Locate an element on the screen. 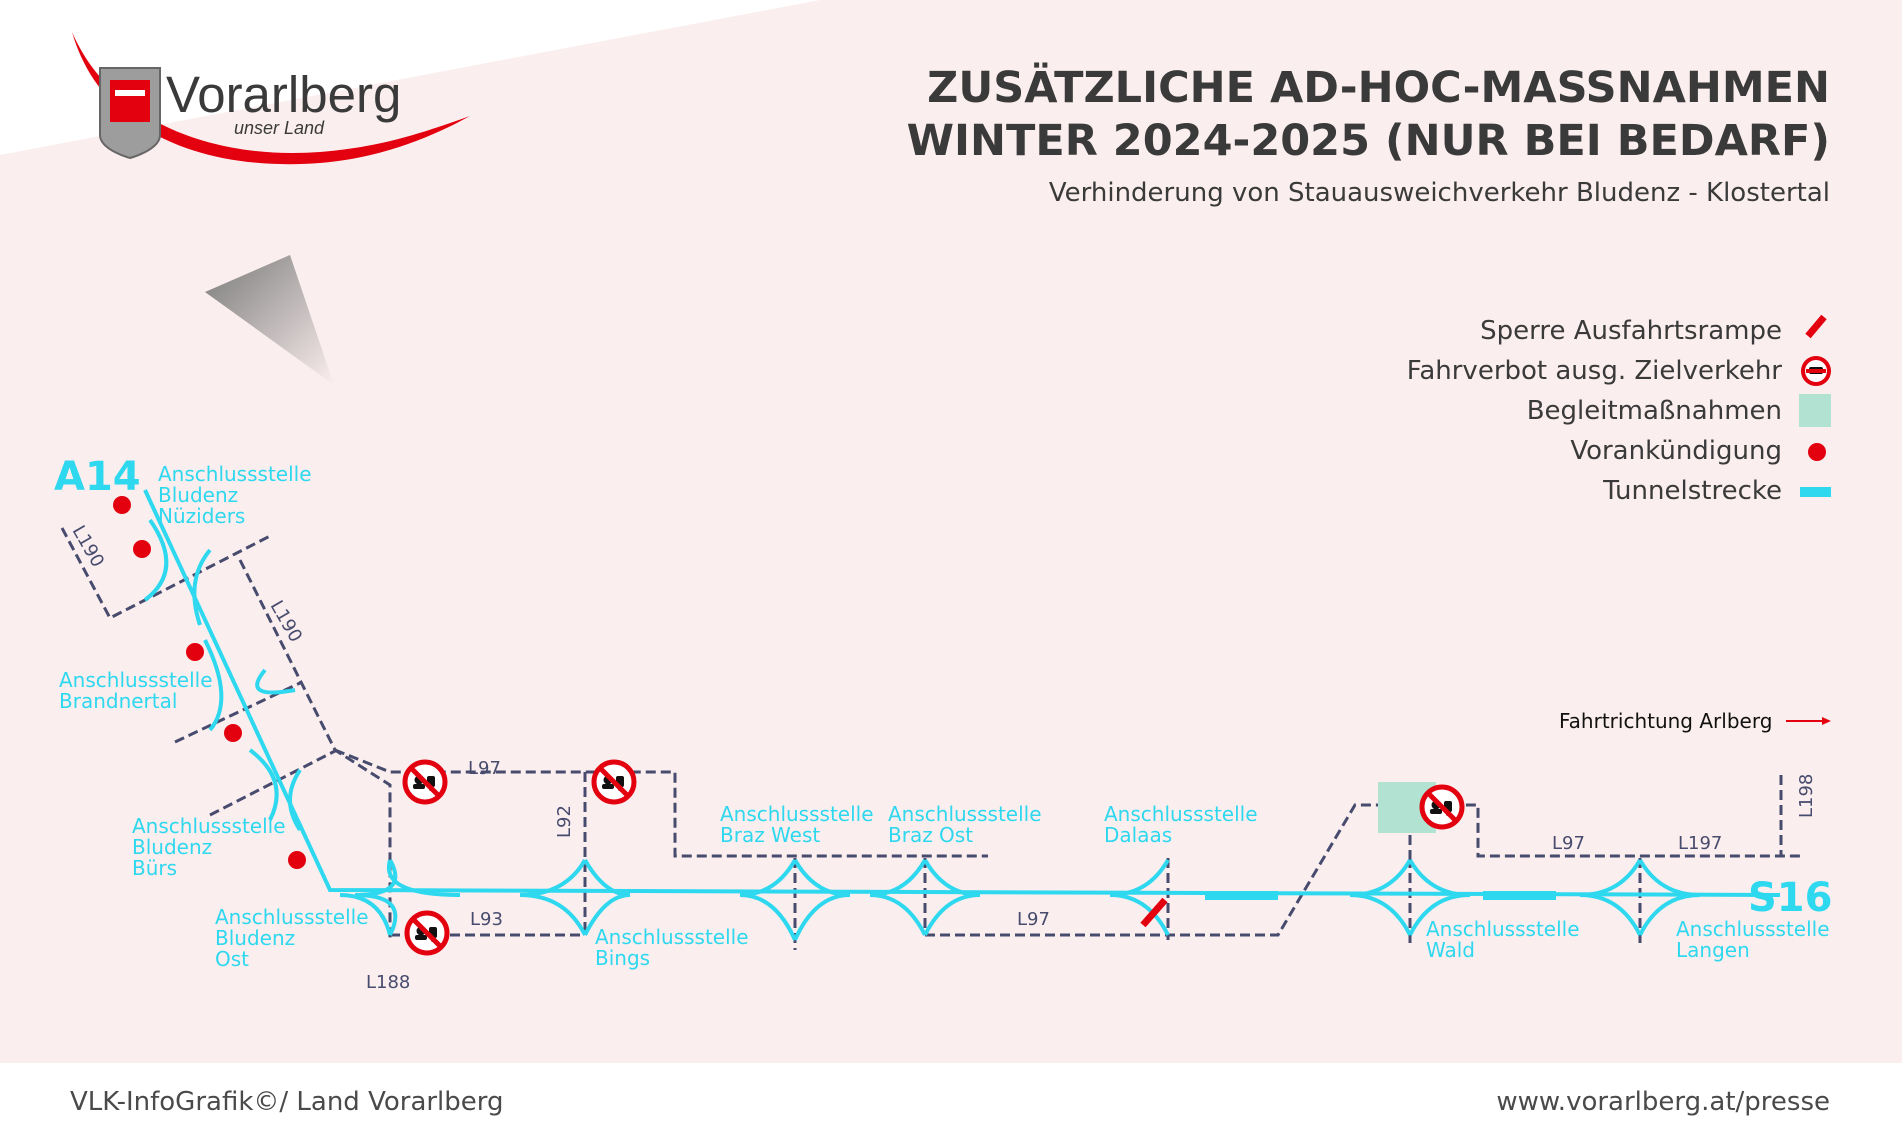  logo: Vorarlberg unser Land is located at coordinates (271, 98).